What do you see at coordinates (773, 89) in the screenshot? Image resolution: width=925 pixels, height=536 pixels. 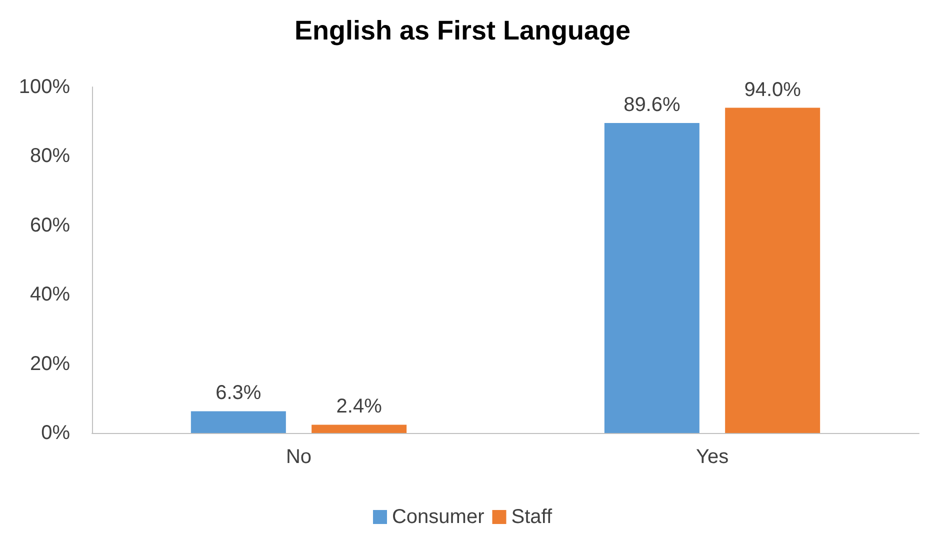 I see `data-label: 94.0%` at bounding box center [773, 89].